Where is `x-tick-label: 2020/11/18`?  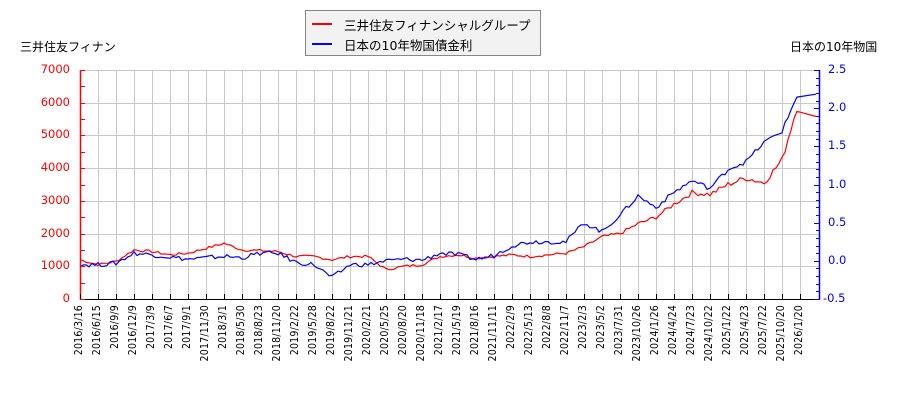
x-tick-label: 2020/11/18 is located at coordinates (421, 333).